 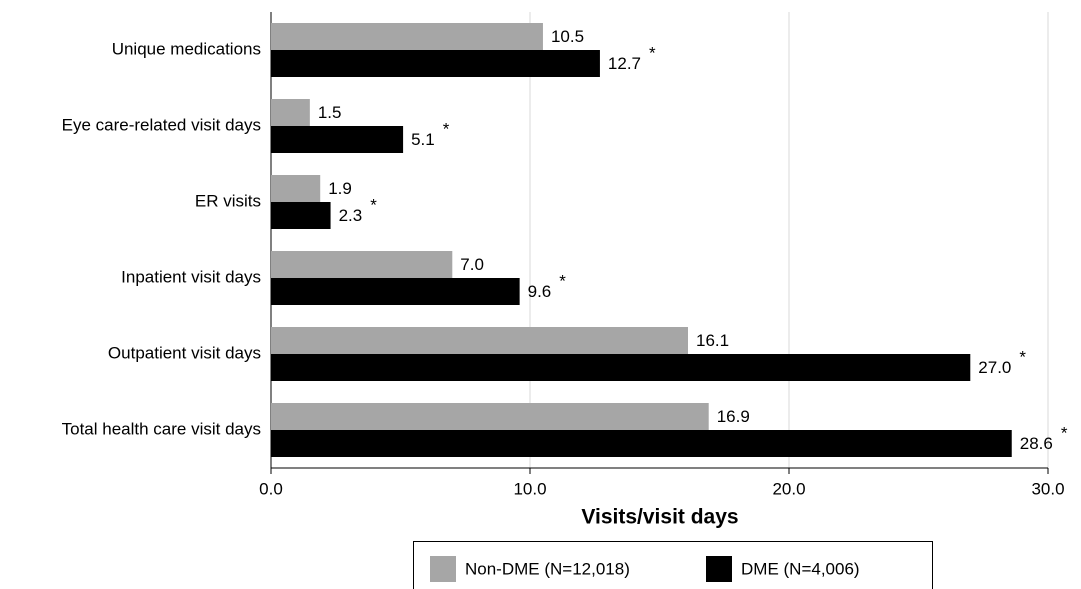 What do you see at coordinates (659, 517) in the screenshot?
I see `x-axis-label: Visits/visit days` at bounding box center [659, 517].